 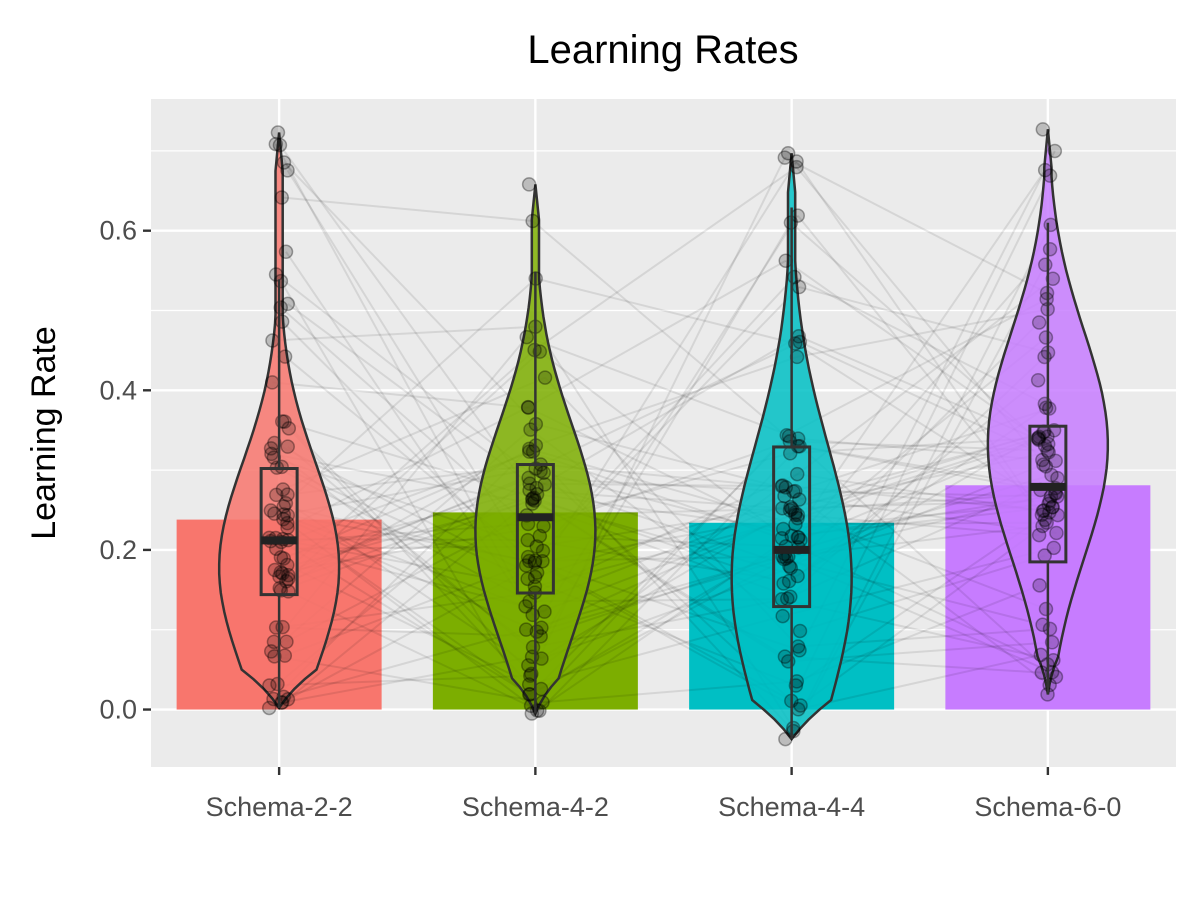 I want to click on y-axis: 0.0 0.2 0.4 0.6, so click(x=125, y=470).